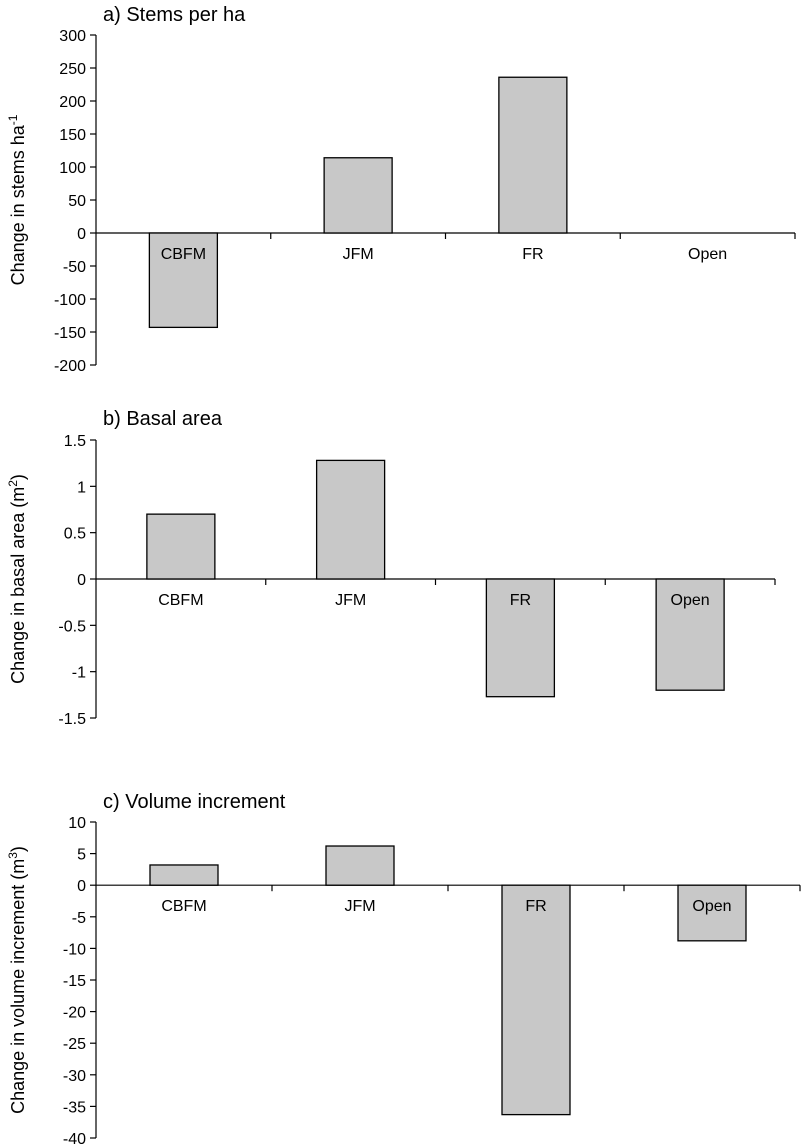 This screenshot has width=803, height=1146. What do you see at coordinates (74, 1013) in the screenshot?
I see `y-tick-label: -20` at bounding box center [74, 1013].